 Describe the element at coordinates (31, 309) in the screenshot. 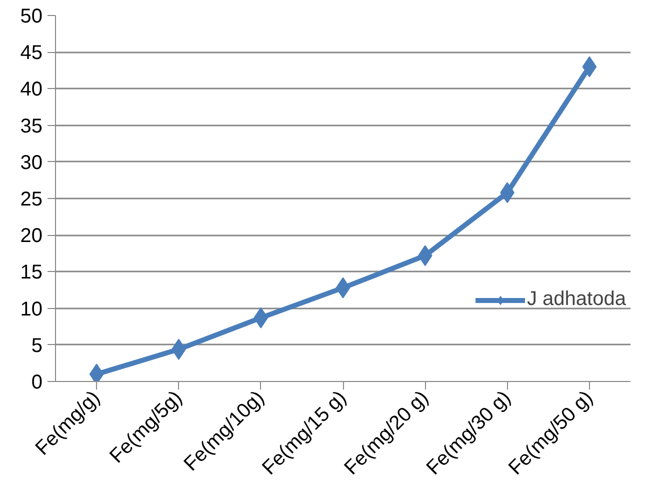

I see `y-tick-label: 10` at that location.